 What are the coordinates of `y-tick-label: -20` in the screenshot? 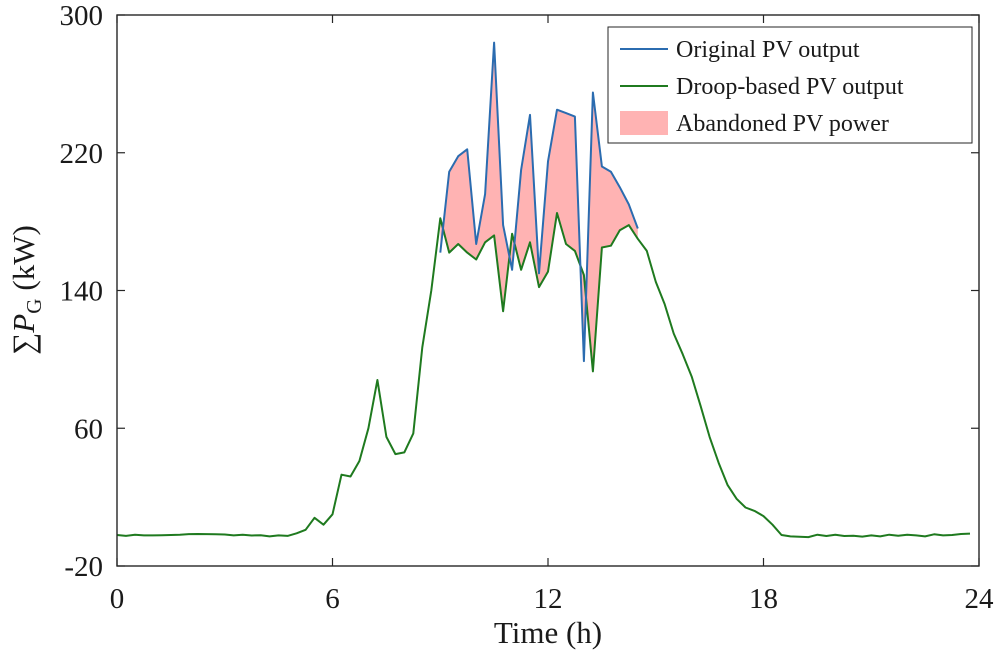 It's located at (83, 567).